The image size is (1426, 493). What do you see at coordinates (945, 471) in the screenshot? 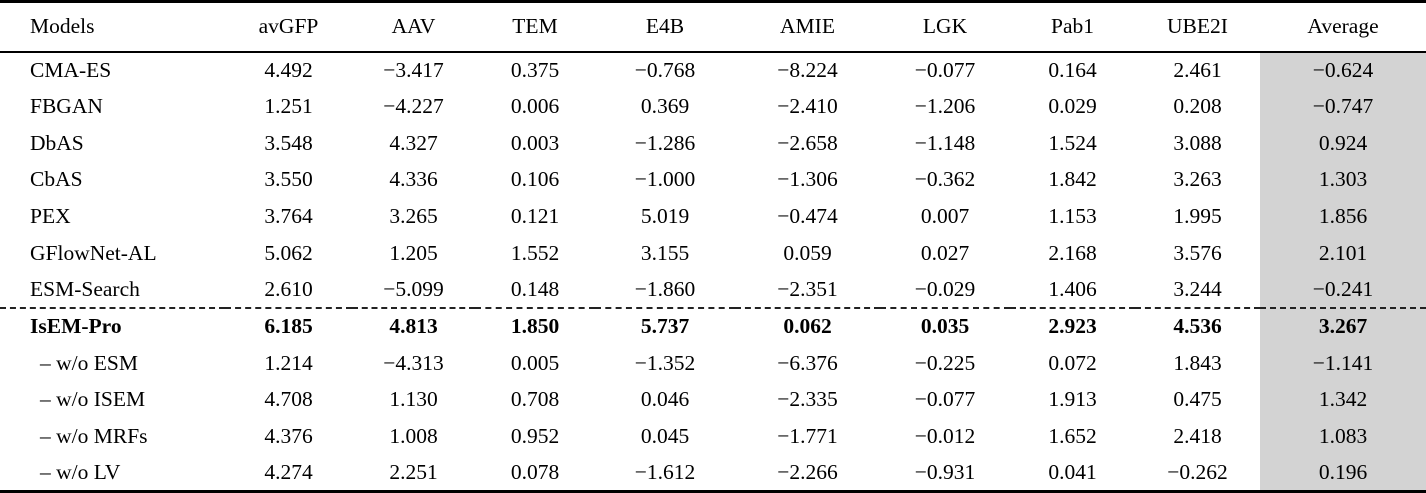
I see `value-cell: −0.931` at bounding box center [945, 471].